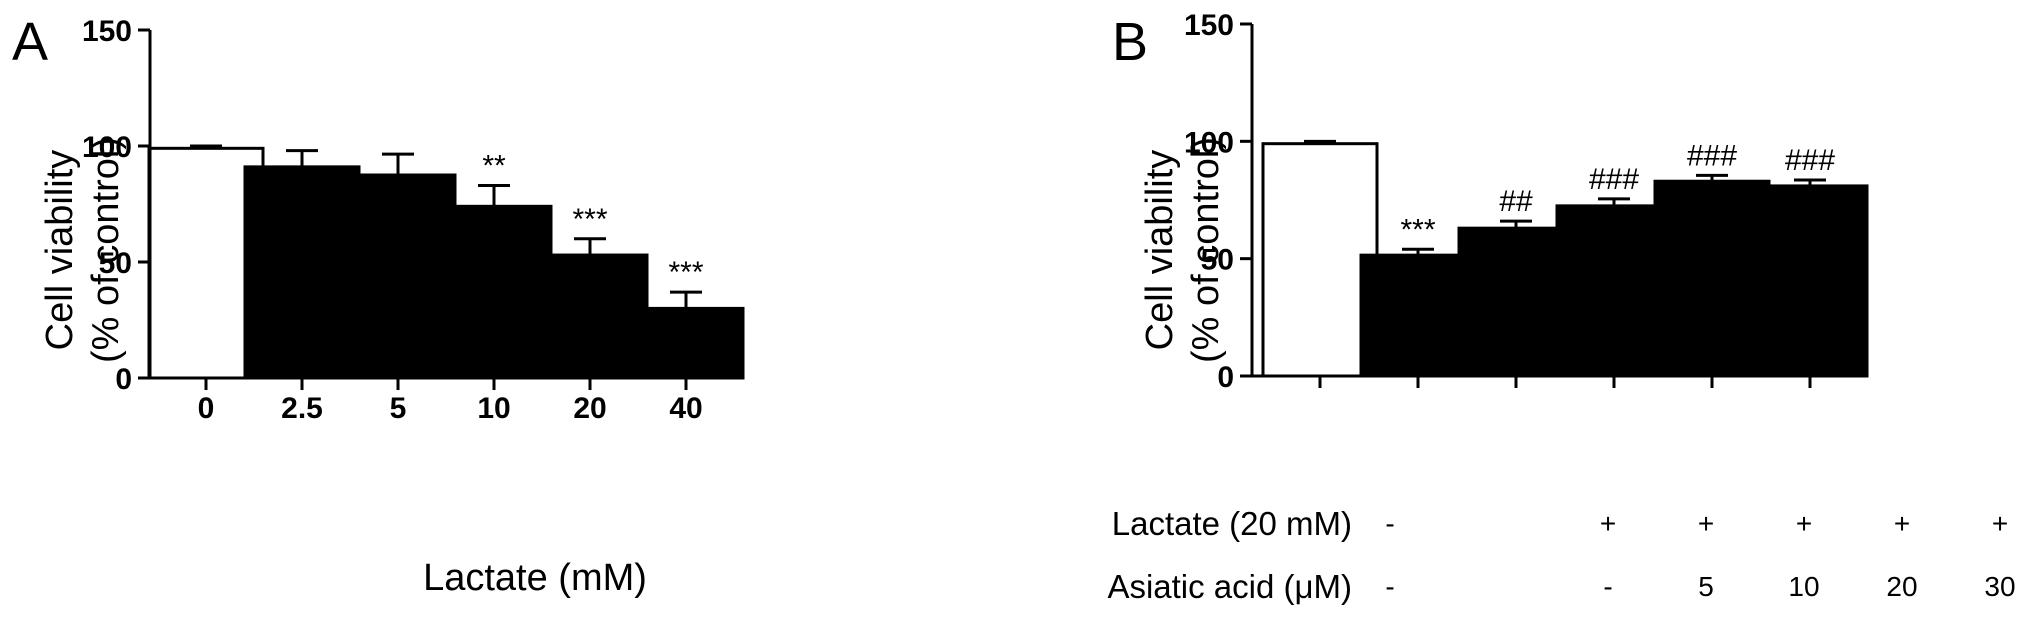  I want to click on panel-b-bars, so click(1565, 260).